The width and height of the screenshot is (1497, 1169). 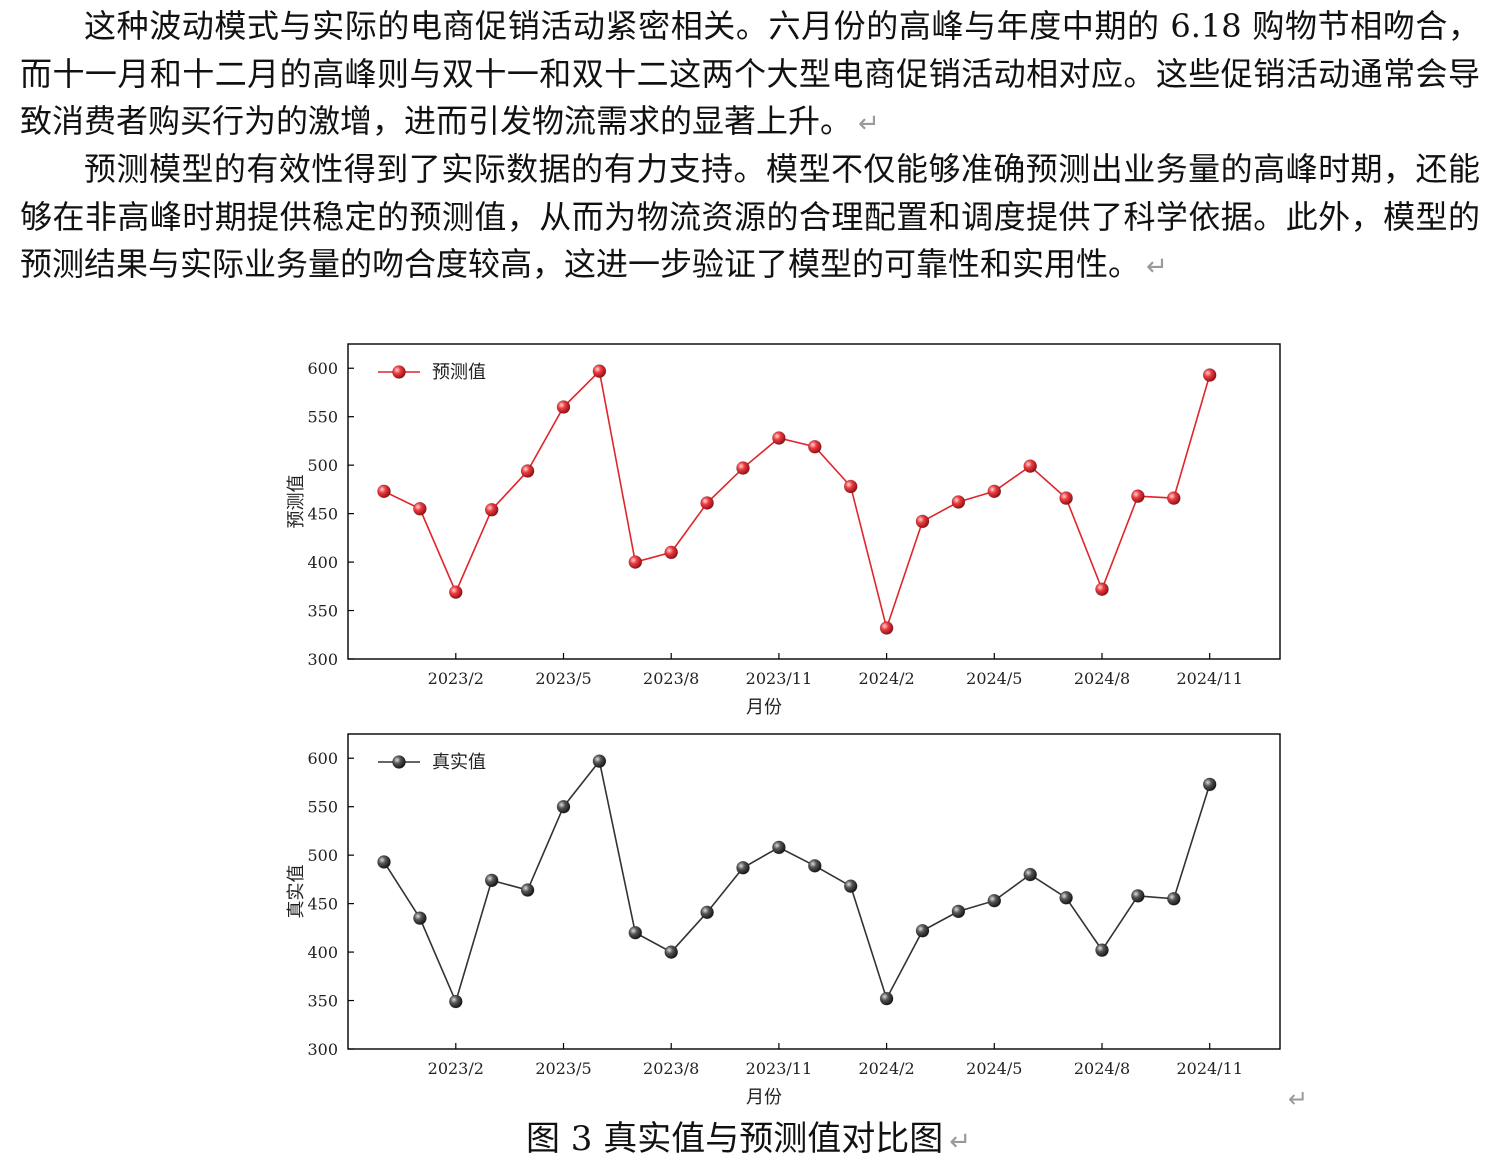 I want to click on legend-label: 预测值, so click(x=459, y=372).